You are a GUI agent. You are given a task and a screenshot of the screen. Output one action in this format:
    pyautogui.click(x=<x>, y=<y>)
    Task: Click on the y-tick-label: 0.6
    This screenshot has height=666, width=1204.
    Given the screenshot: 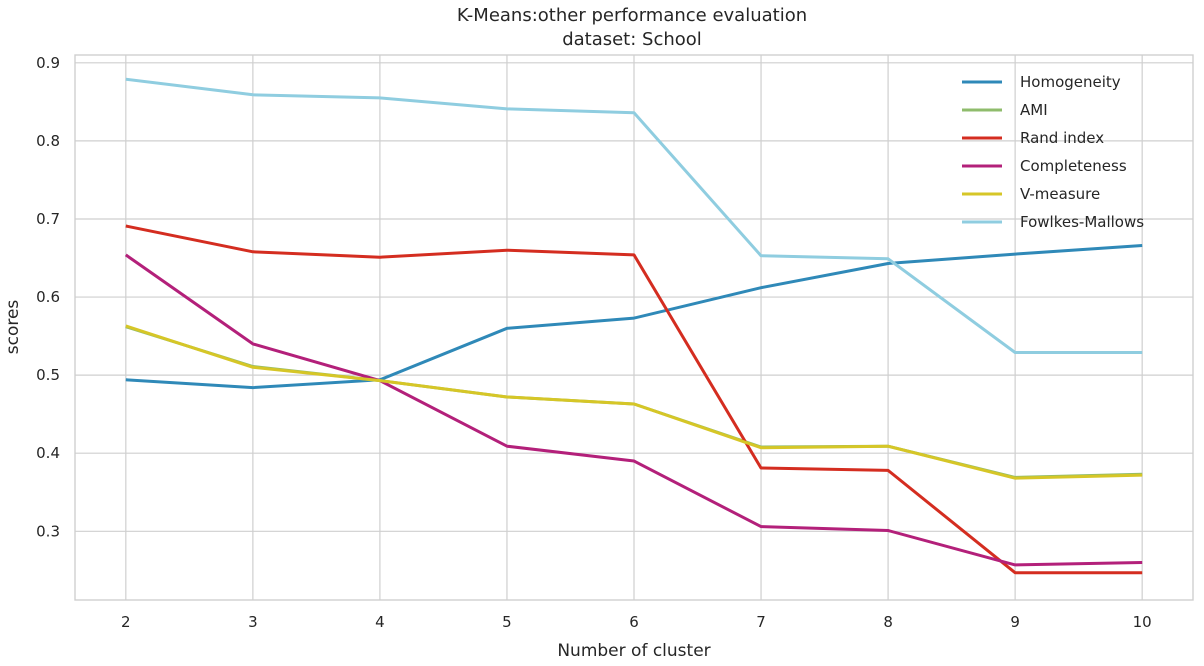 What is the action you would take?
    pyautogui.click(x=48, y=297)
    